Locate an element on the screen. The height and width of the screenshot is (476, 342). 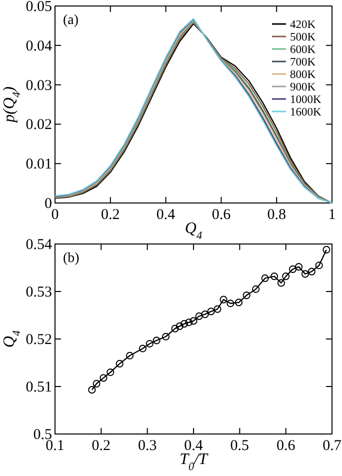
legend-label: 500K is located at coordinates (303, 38).